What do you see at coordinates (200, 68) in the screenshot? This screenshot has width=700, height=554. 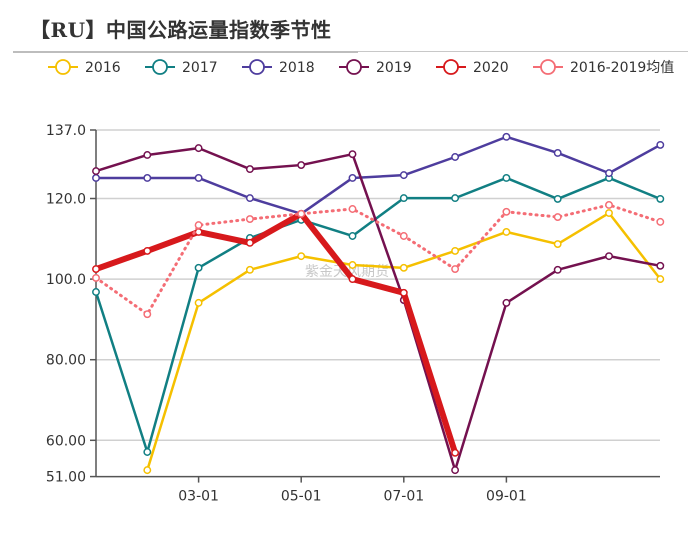 I see `legend-label: 2017` at bounding box center [200, 68].